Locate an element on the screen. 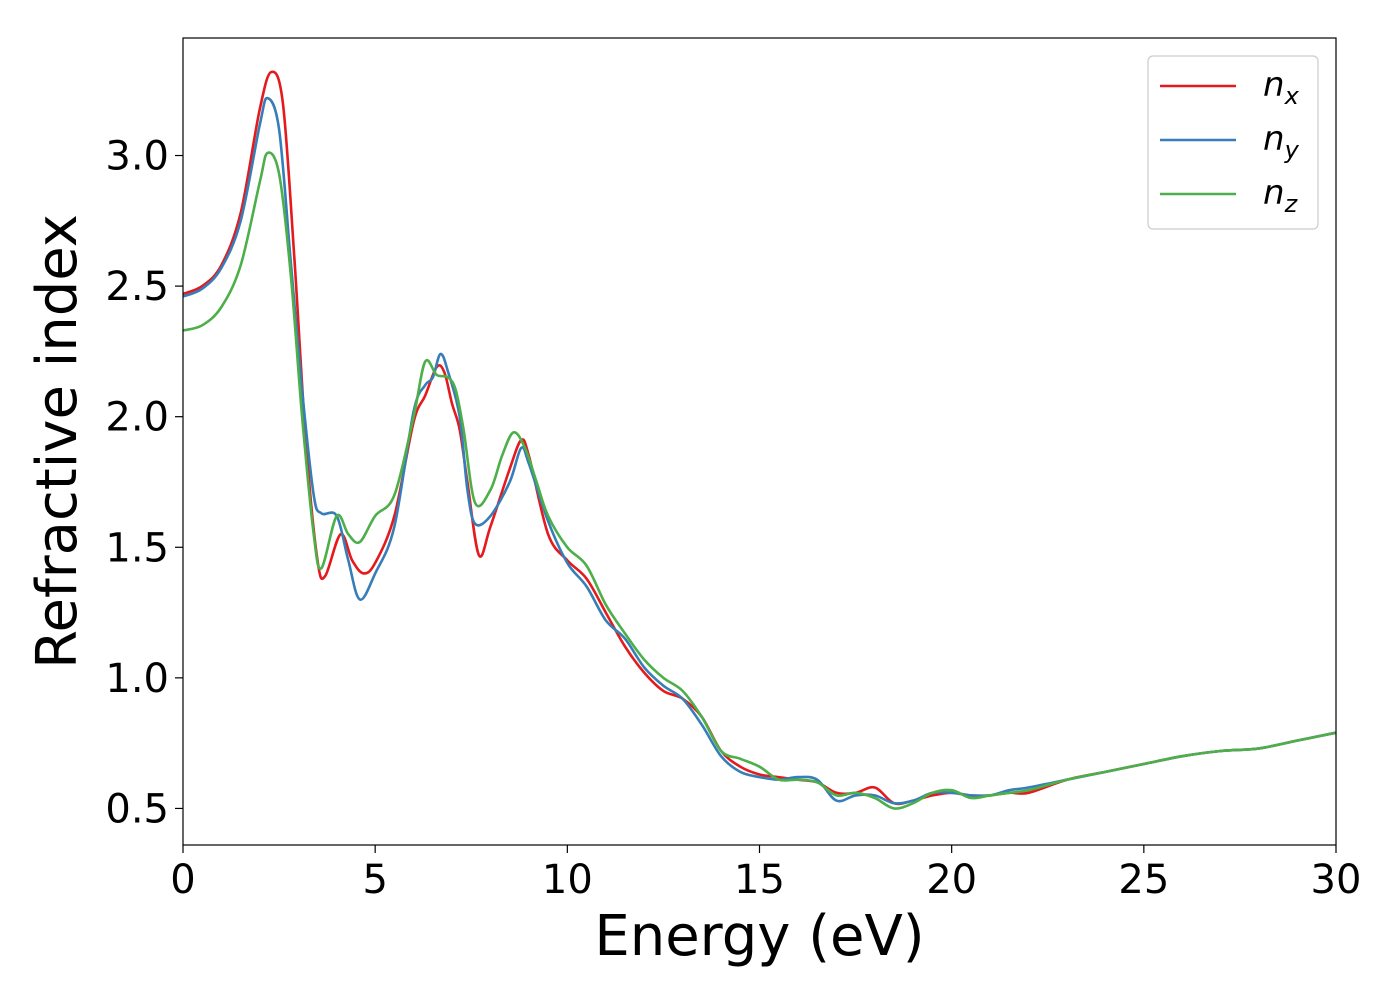  y-tick-label: 2.5 is located at coordinates (137, 287).